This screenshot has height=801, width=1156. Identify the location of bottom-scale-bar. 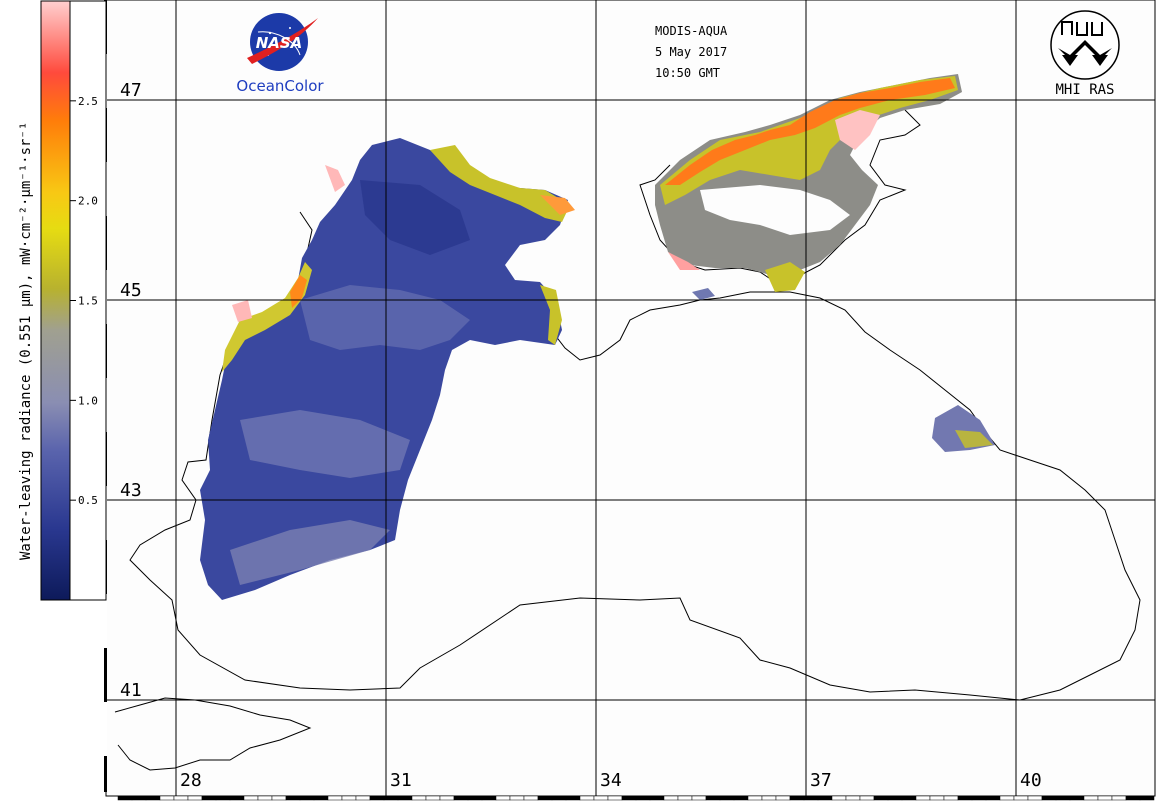
(636, 798).